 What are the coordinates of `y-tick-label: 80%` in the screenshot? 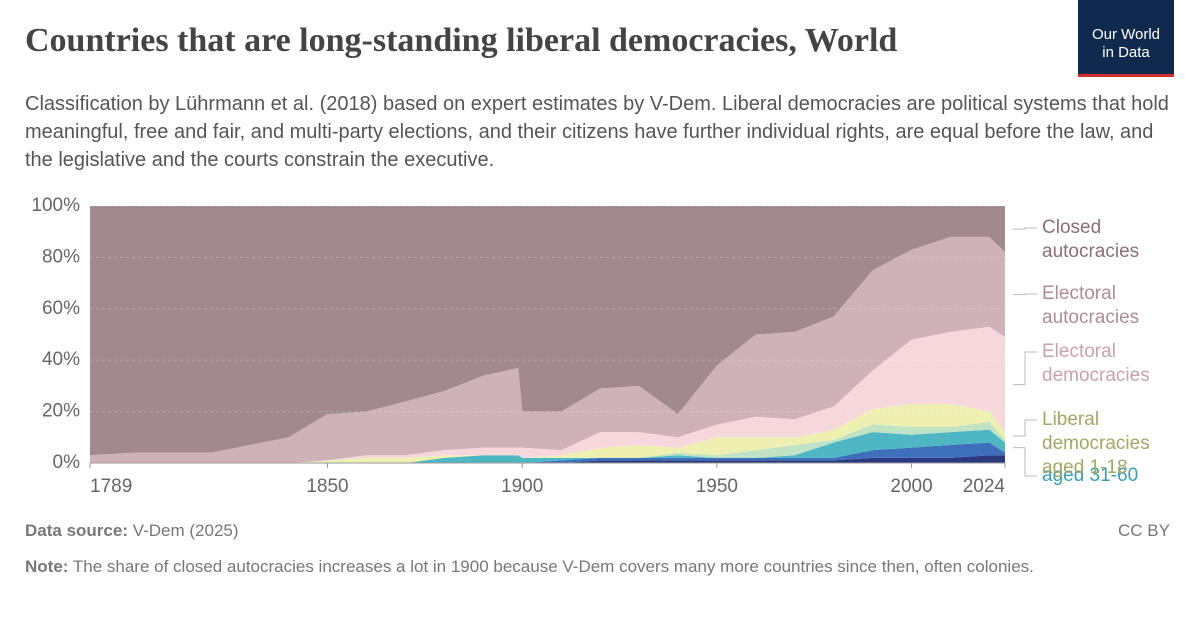 It's located at (61, 256).